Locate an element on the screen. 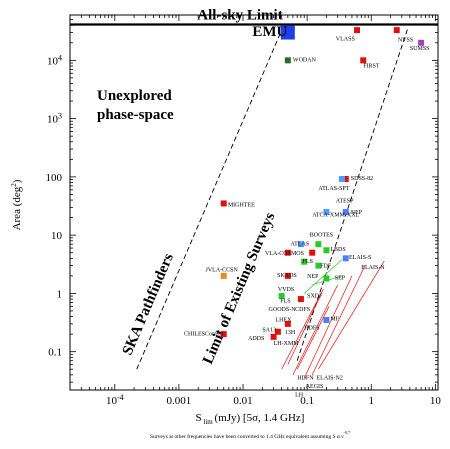 The image size is (450, 449). x-tick-label: 0.01 is located at coordinates (242, 401).